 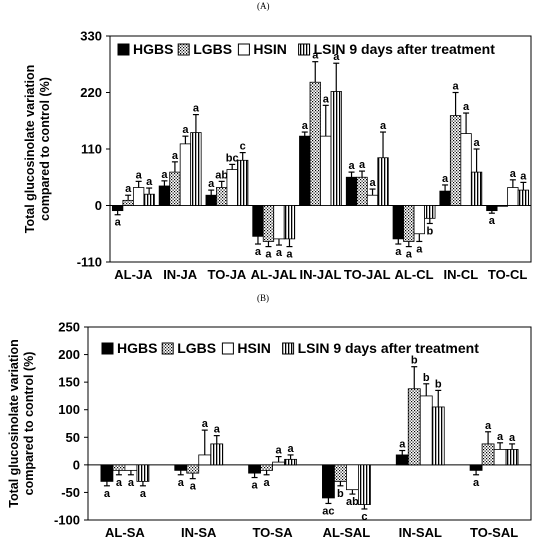 What do you see at coordinates (91, 149) in the screenshot?
I see `y-tick-label: 110` at bounding box center [91, 149].